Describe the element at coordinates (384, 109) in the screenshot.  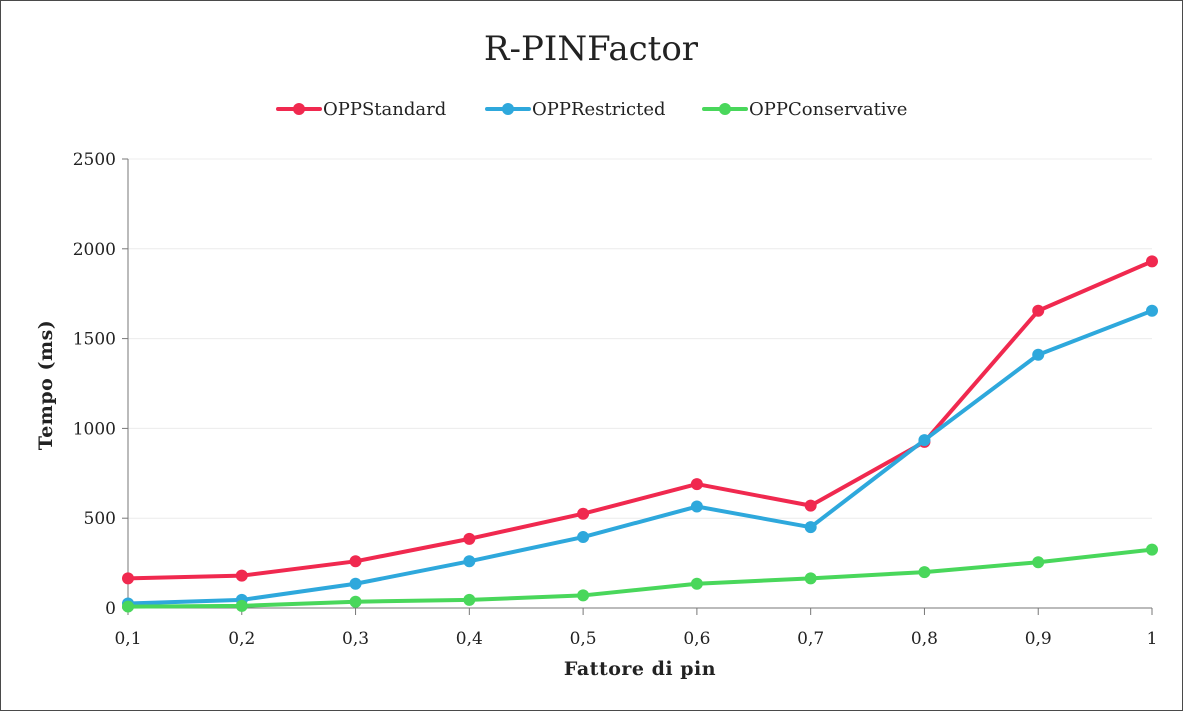
I see `legend-label-oppstandard: OPPStandard` at that location.